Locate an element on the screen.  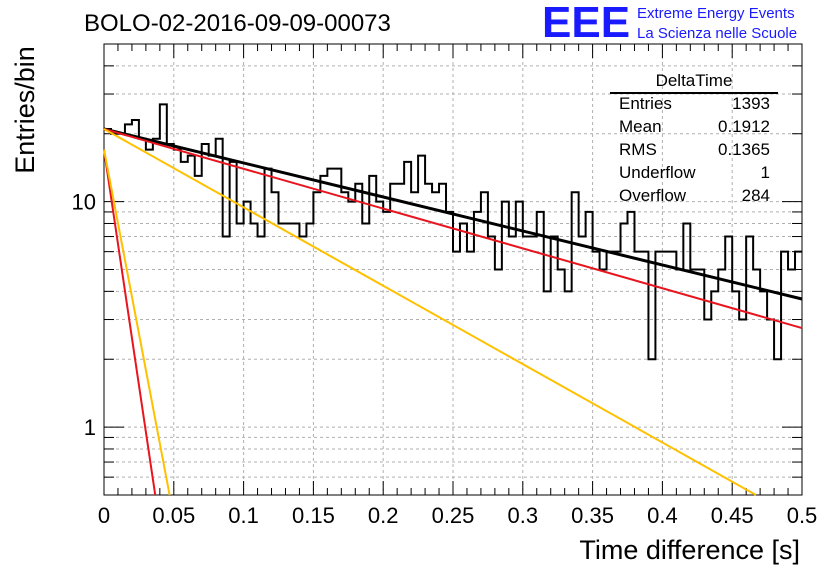
x-tick-label: 0.25 is located at coordinates (453, 515).